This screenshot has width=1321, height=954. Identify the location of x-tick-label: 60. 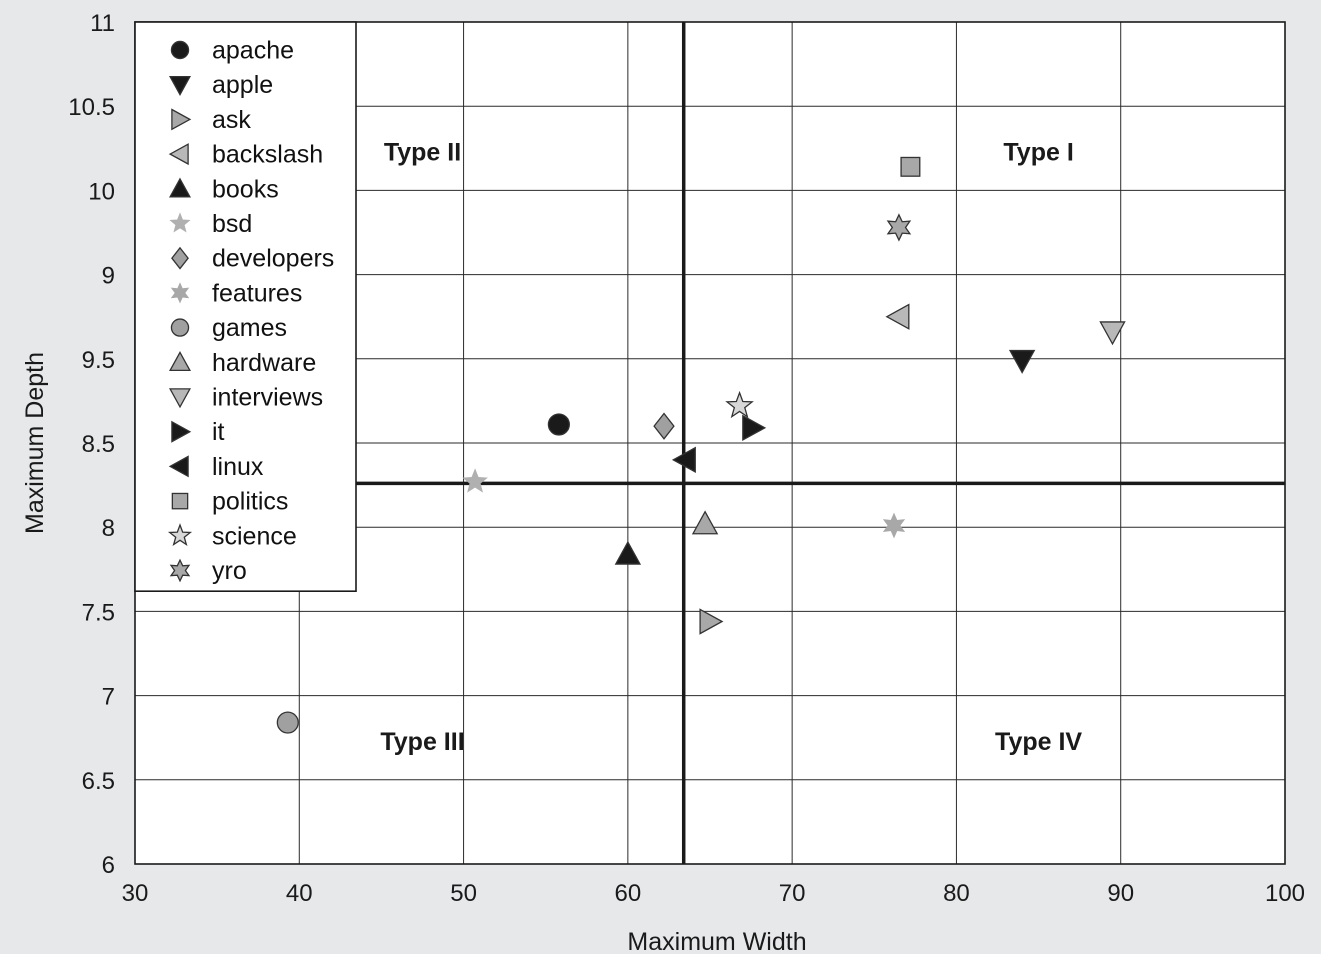
(628, 893).